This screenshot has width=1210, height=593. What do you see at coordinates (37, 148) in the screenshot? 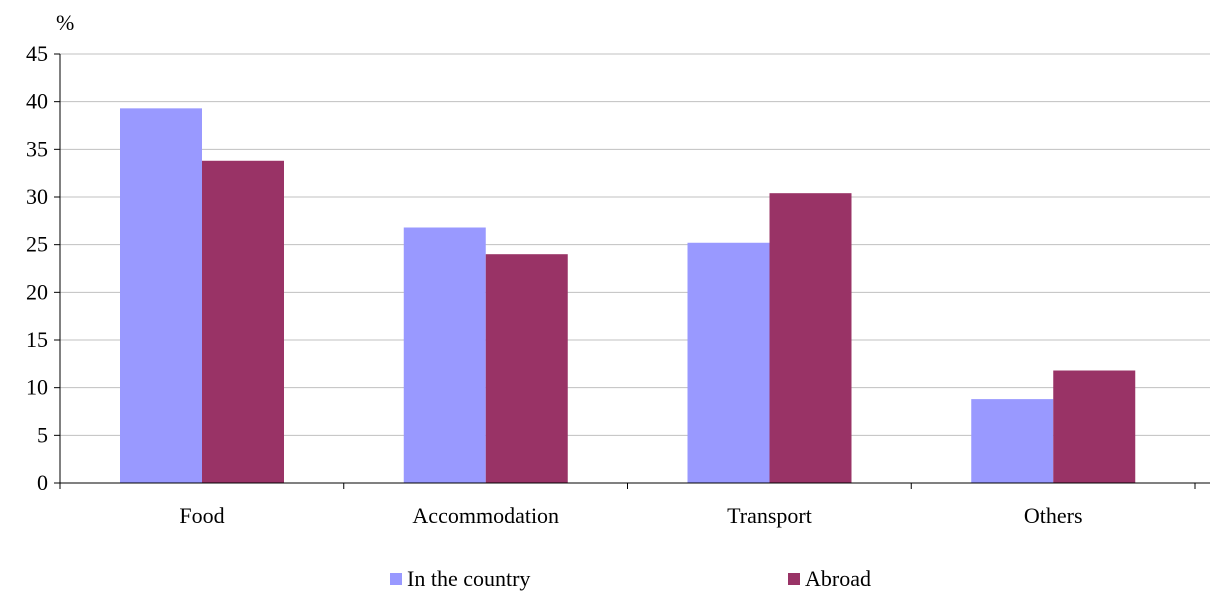
I see `y-tick-label: 35` at bounding box center [37, 148].